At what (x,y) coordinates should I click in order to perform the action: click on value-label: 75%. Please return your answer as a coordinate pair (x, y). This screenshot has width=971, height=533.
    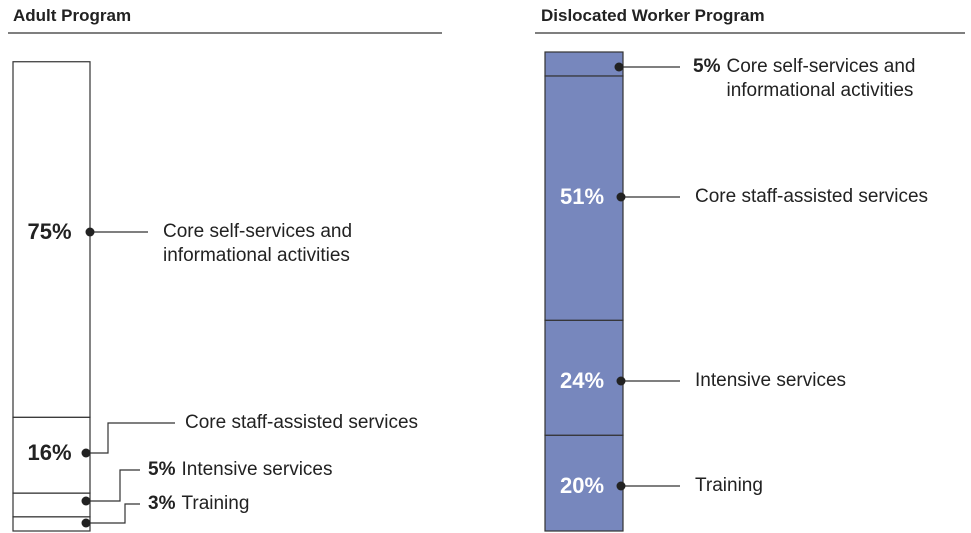
    Looking at the image, I should click on (49, 231).